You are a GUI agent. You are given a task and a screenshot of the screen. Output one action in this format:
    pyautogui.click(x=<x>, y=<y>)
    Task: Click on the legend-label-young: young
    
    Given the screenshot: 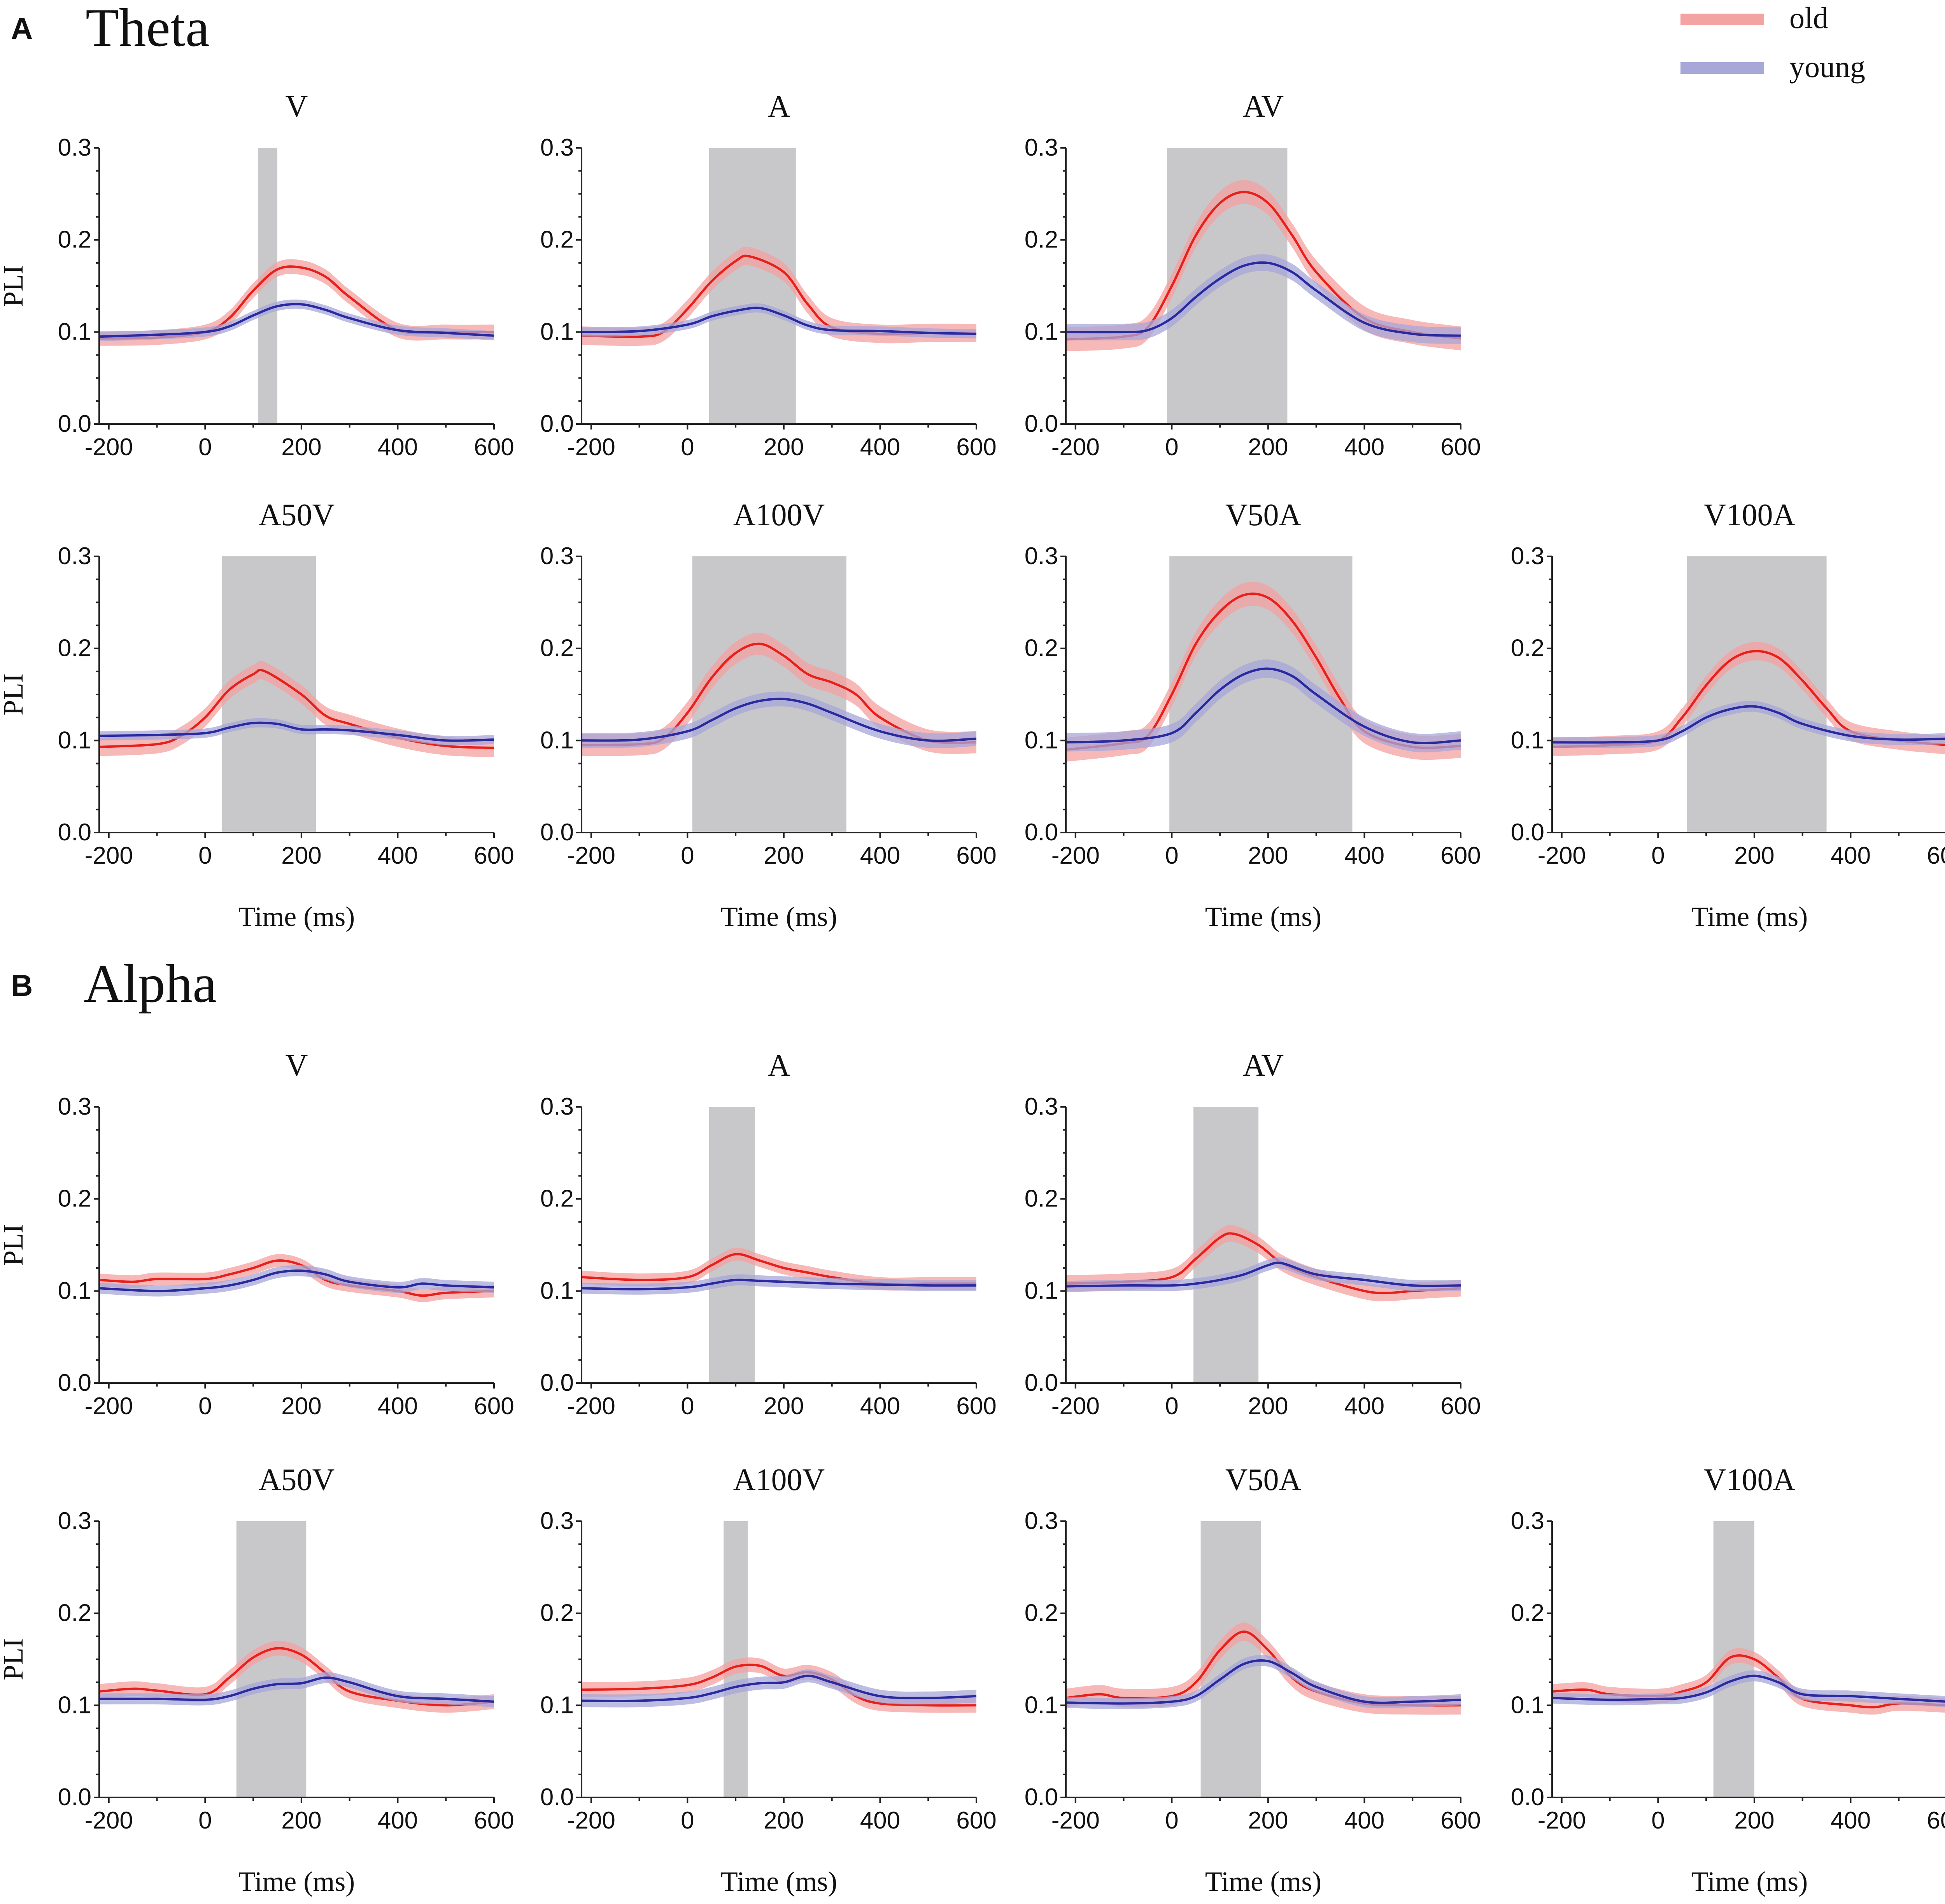 What is the action you would take?
    pyautogui.click(x=1827, y=67)
    